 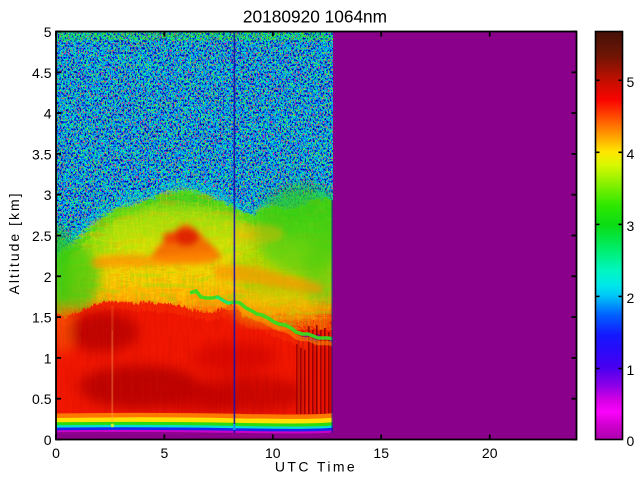 I want to click on svg-text: 2.5, so click(x=42, y=236).